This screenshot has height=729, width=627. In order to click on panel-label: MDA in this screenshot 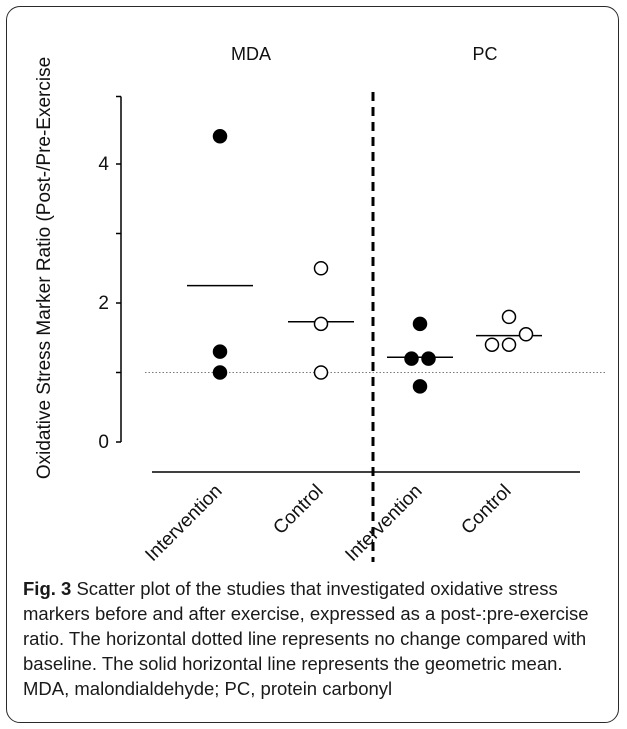, I will do `click(251, 54)`.